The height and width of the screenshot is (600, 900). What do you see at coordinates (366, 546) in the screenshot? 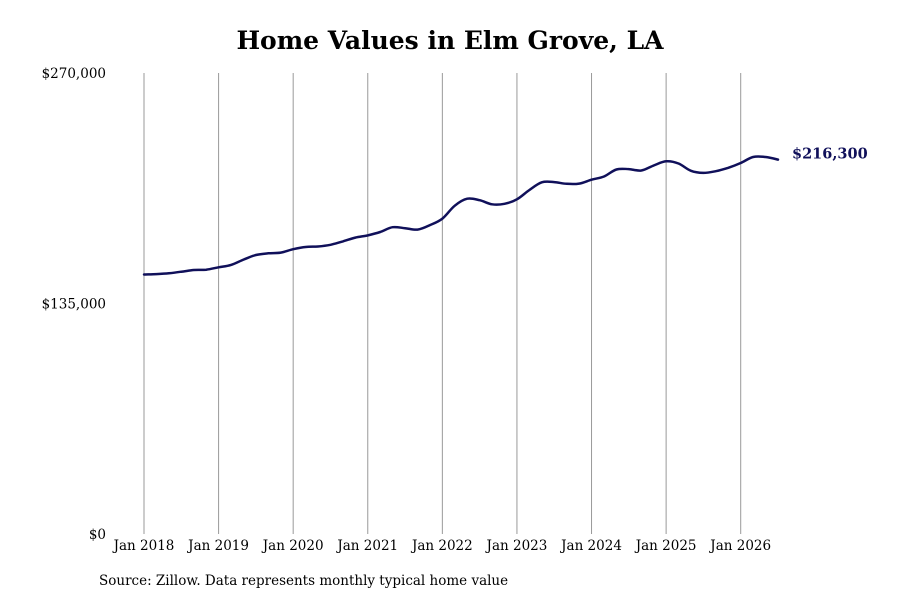
I see `x-tick-label: Jan 2021` at bounding box center [366, 546].